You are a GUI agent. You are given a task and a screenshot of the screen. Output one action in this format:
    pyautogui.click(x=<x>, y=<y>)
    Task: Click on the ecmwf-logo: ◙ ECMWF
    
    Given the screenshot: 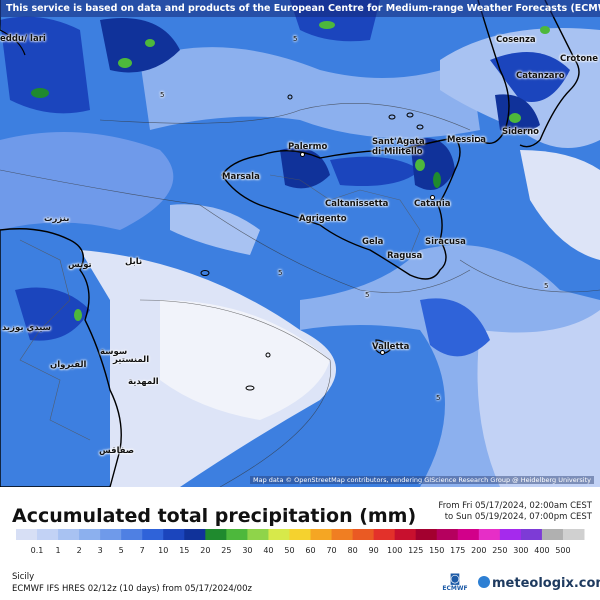 What is the action you would take?
    pyautogui.click(x=455, y=585)
    